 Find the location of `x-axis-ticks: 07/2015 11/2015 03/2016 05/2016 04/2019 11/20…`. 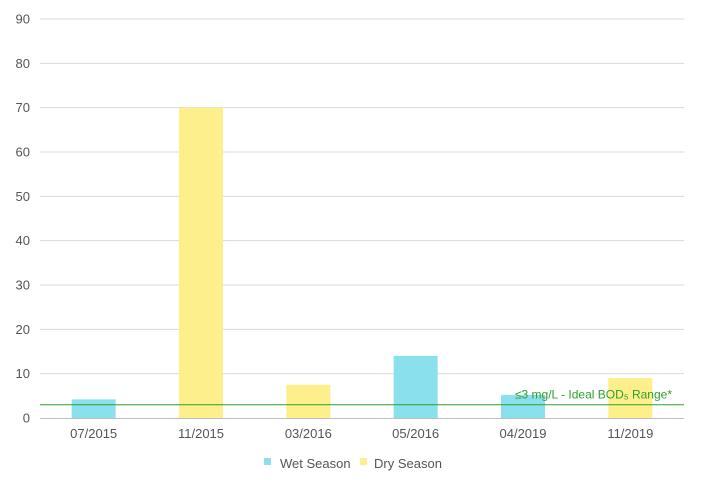

x-axis-ticks: 07/2015 11/2015 03/2016 05/2016 04/2019 11/20… is located at coordinates (361, 433).